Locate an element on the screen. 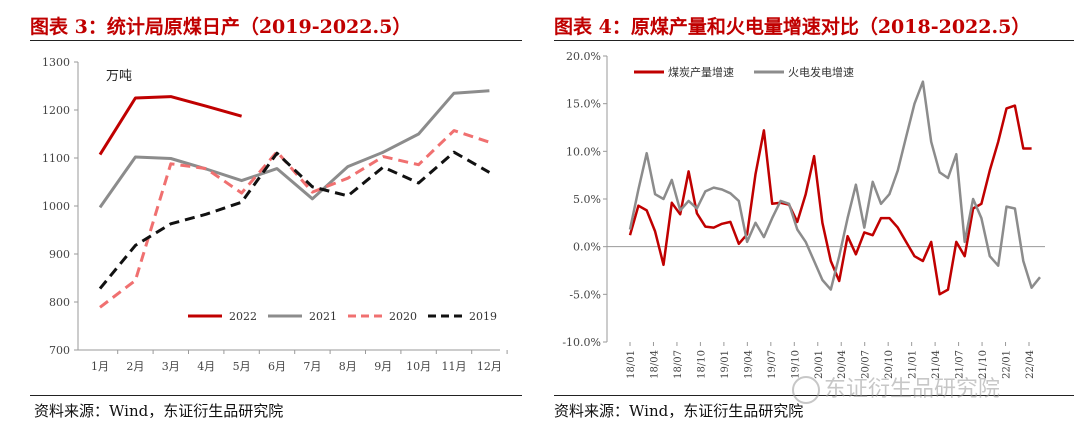  x-tick-label: 18/07 is located at coordinates (678, 364).